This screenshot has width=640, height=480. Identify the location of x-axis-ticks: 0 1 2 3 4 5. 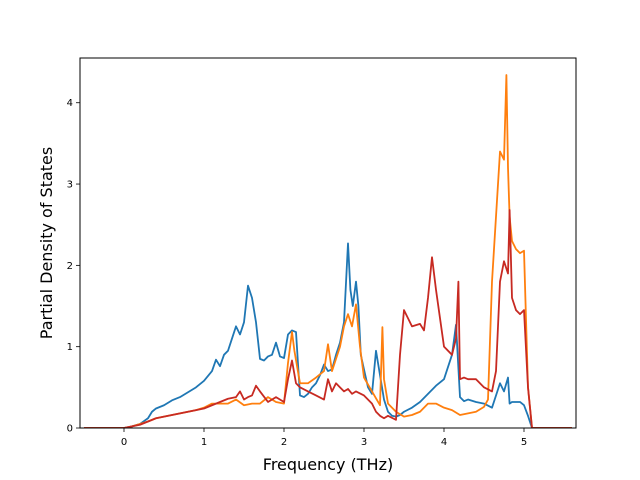
(324, 438).